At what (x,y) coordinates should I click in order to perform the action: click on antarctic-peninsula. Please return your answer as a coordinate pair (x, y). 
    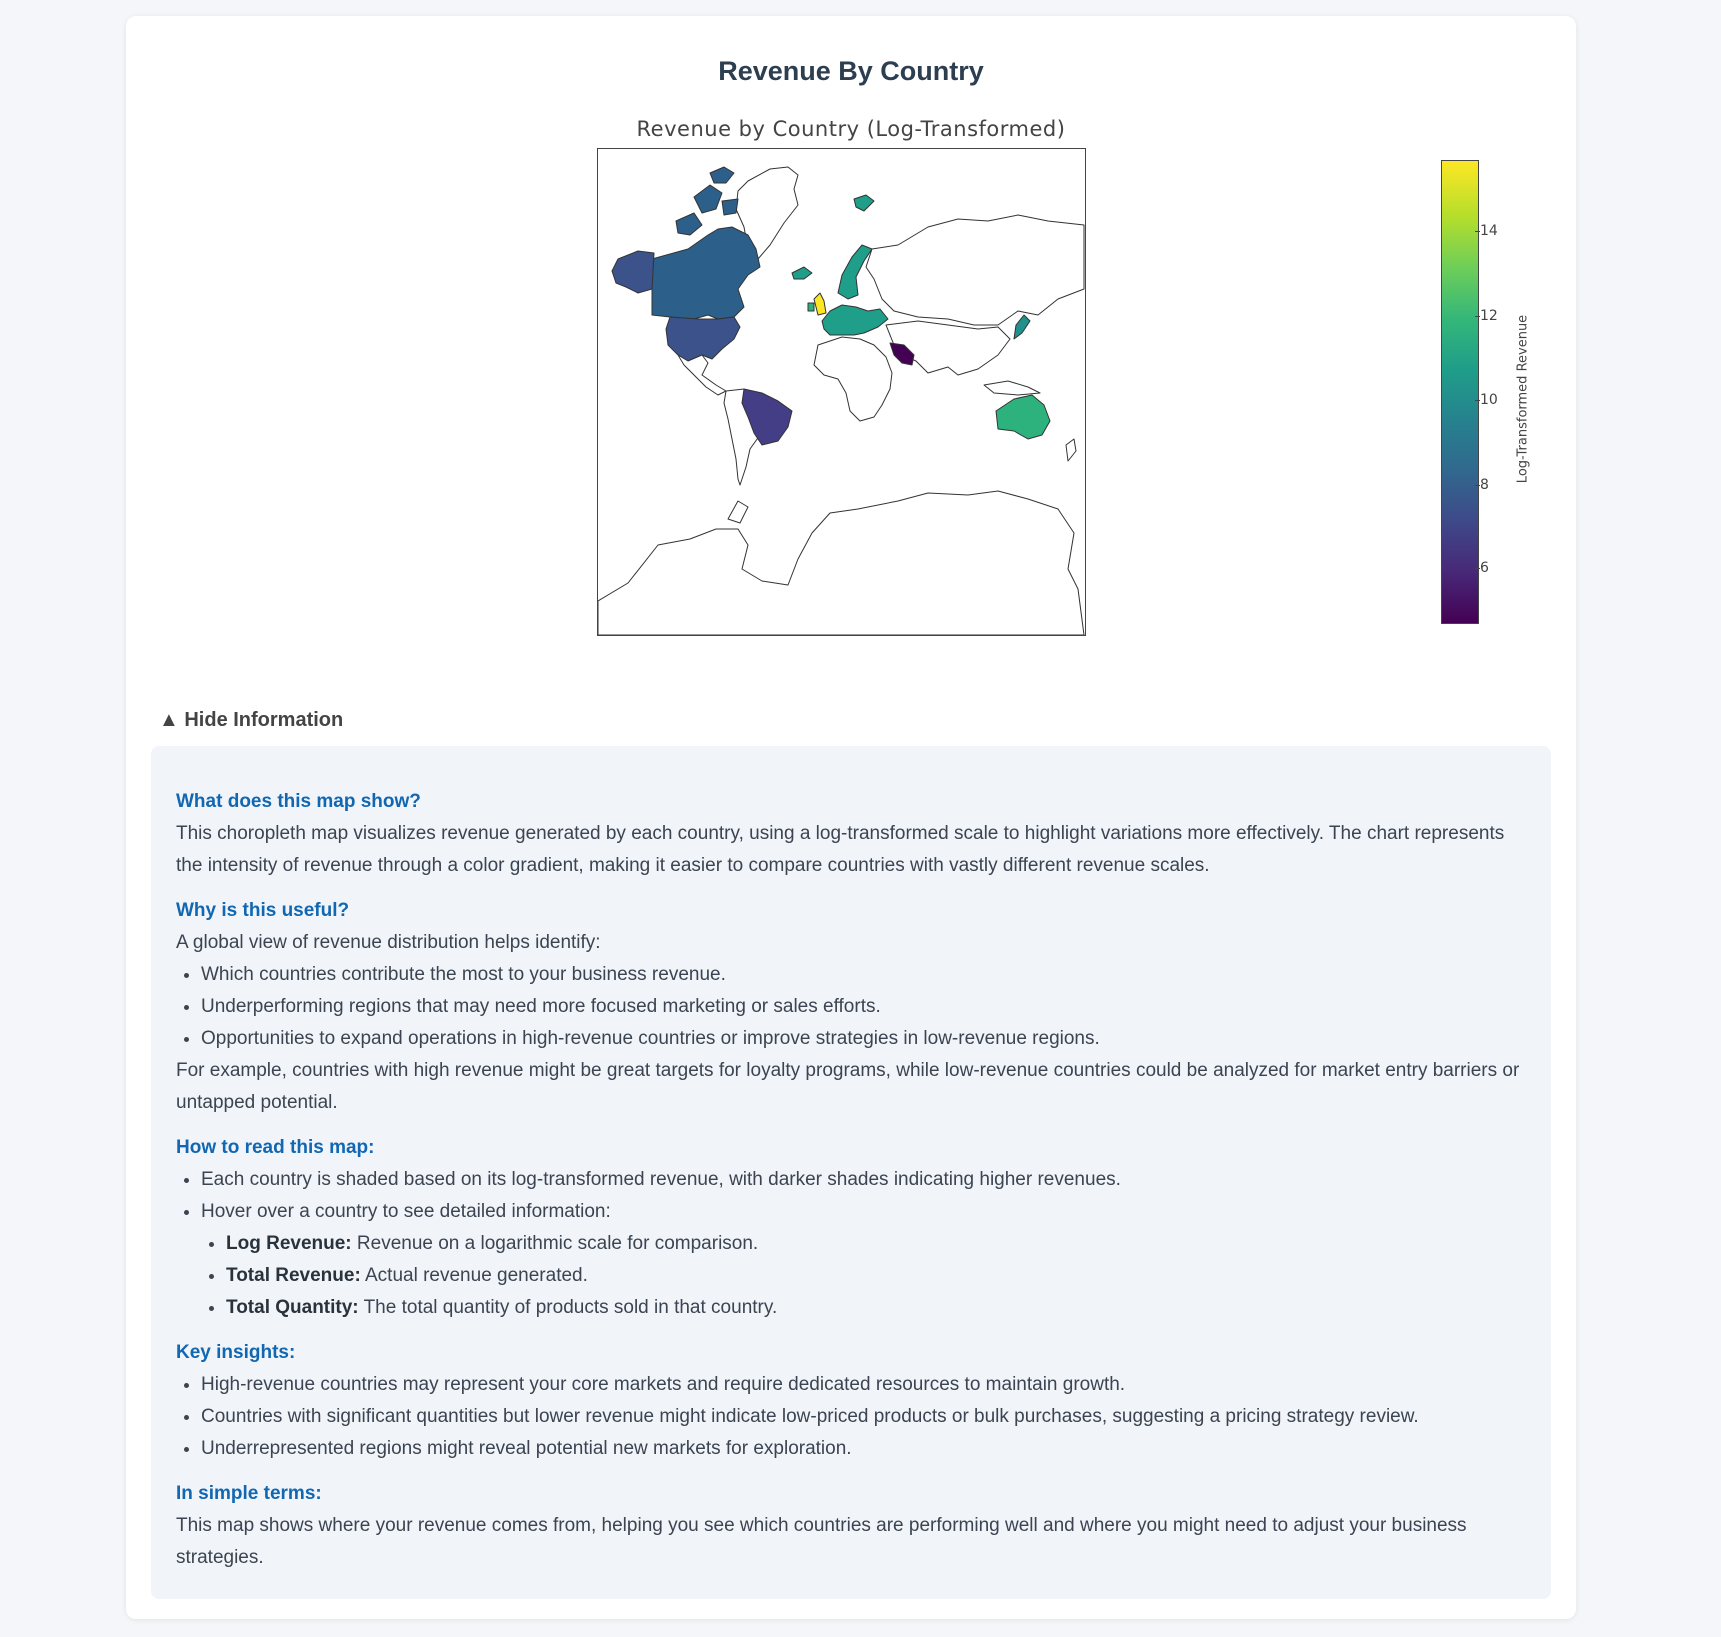
    Looking at the image, I should click on (738, 512).